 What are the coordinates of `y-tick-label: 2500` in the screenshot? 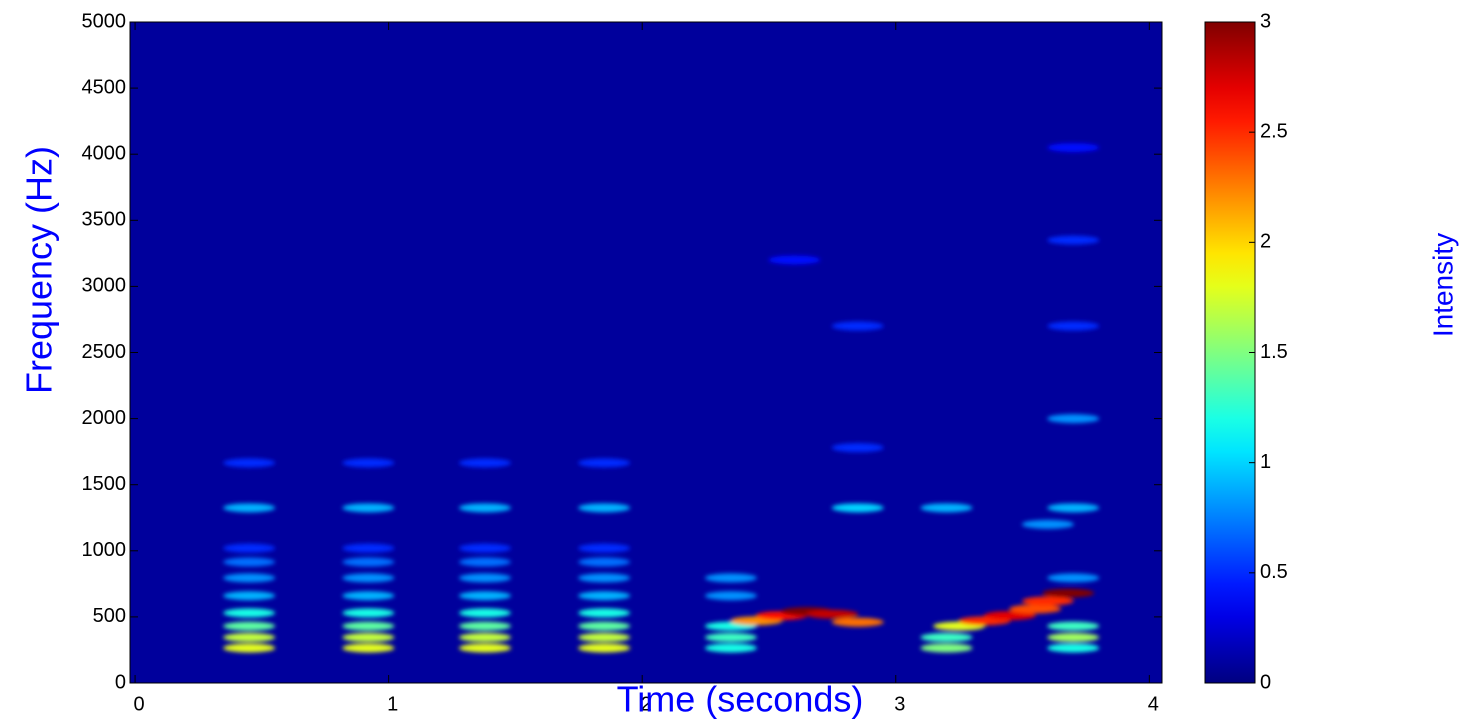 It's located at (104, 352).